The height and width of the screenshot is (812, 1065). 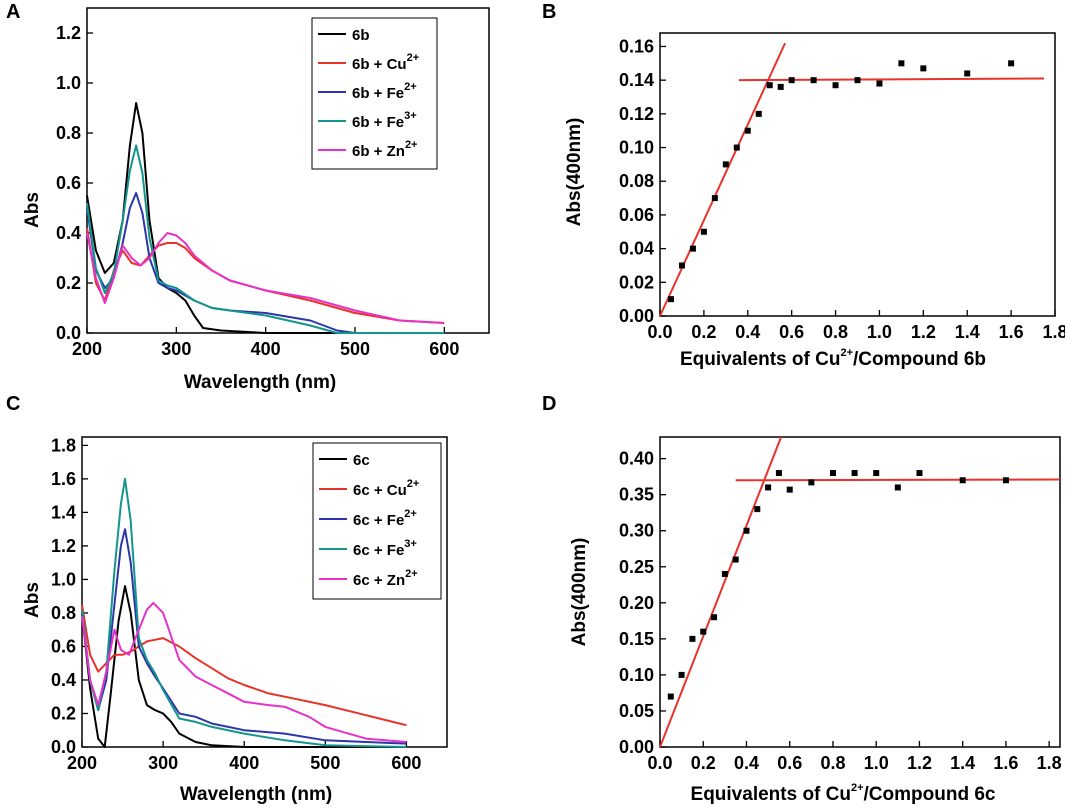 What do you see at coordinates (967, 332) in the screenshot?
I see `x-tick-label-b: 1.4` at bounding box center [967, 332].